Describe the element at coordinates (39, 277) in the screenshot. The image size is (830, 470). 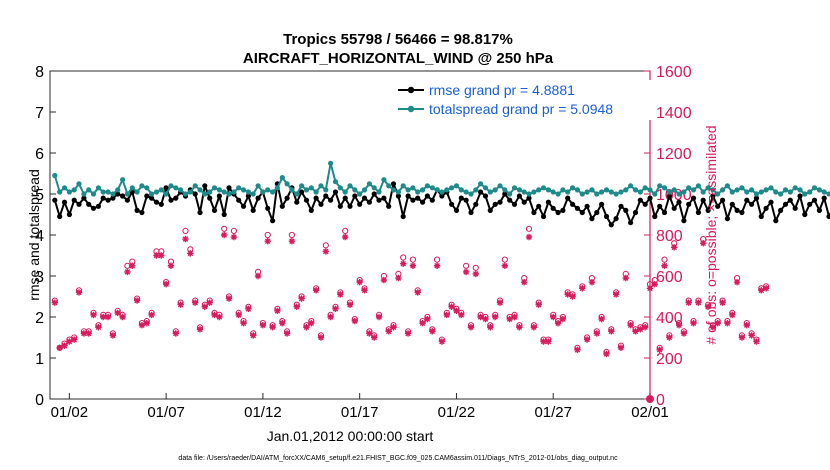
I see `left-tick-label: 3` at that location.